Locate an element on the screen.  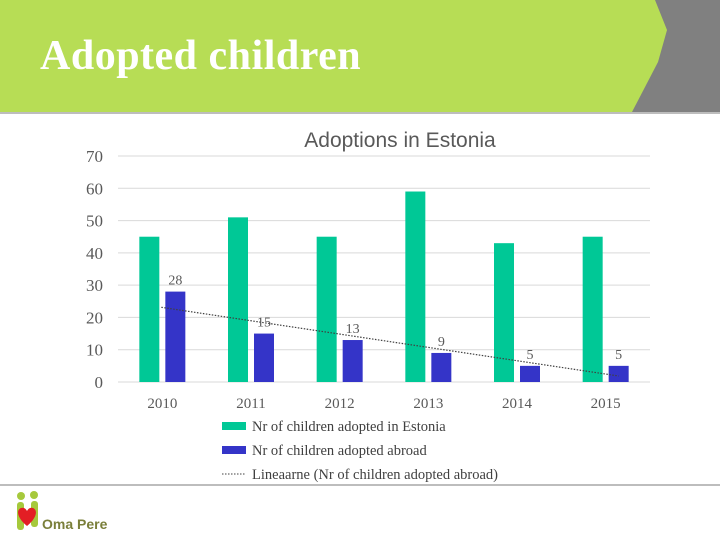
data-label-abroad: 13 is located at coordinates (353, 329).